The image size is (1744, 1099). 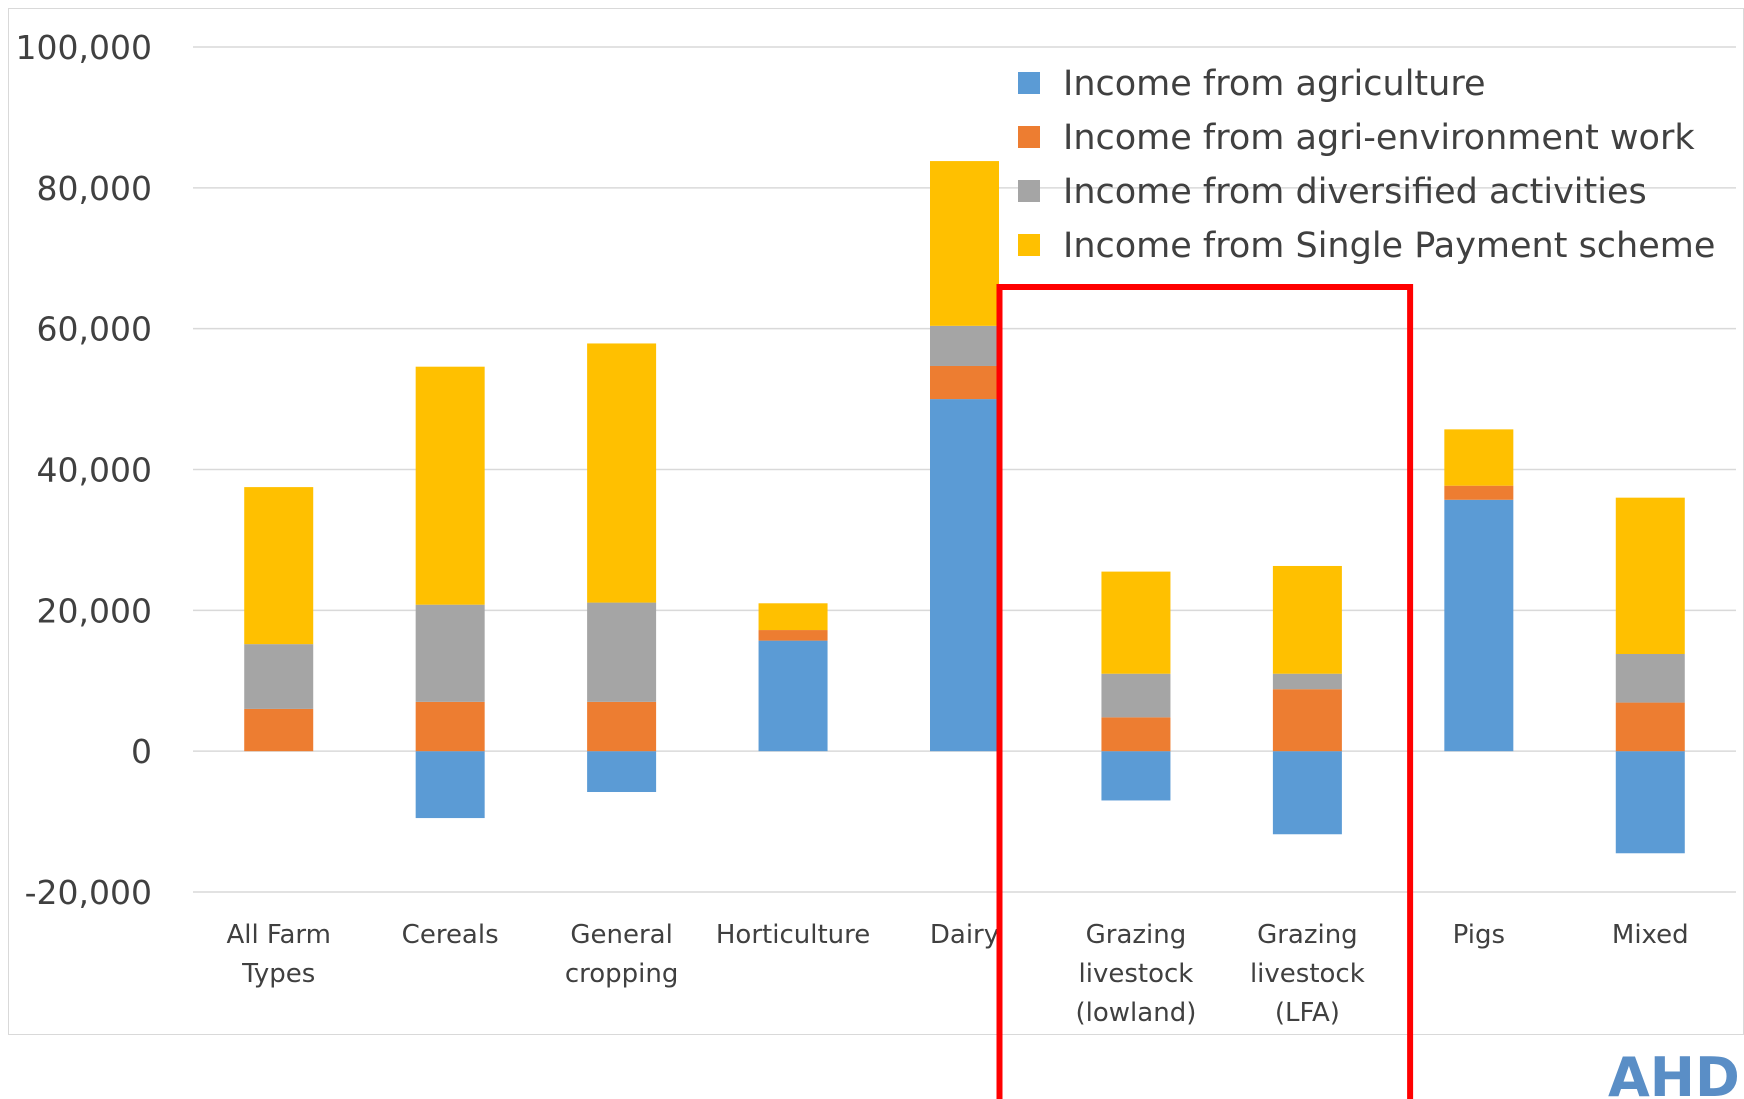 What do you see at coordinates (1136, 1013) in the screenshot?
I see `category-label: (lowland)` at bounding box center [1136, 1013].